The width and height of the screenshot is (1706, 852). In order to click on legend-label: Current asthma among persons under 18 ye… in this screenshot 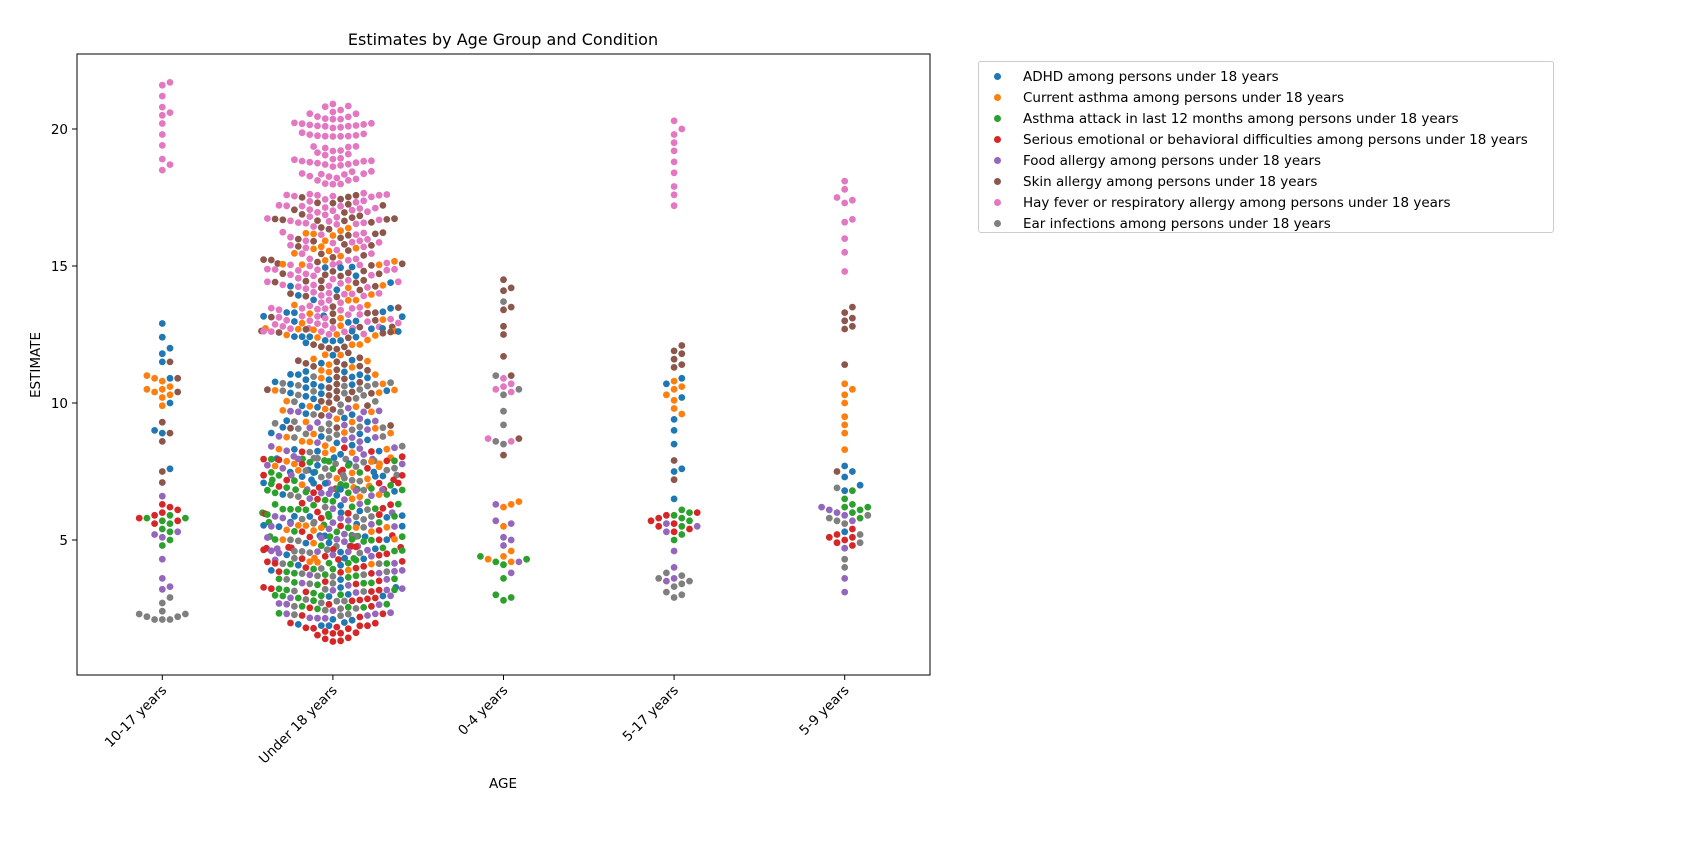, I will do `click(1184, 97)`.